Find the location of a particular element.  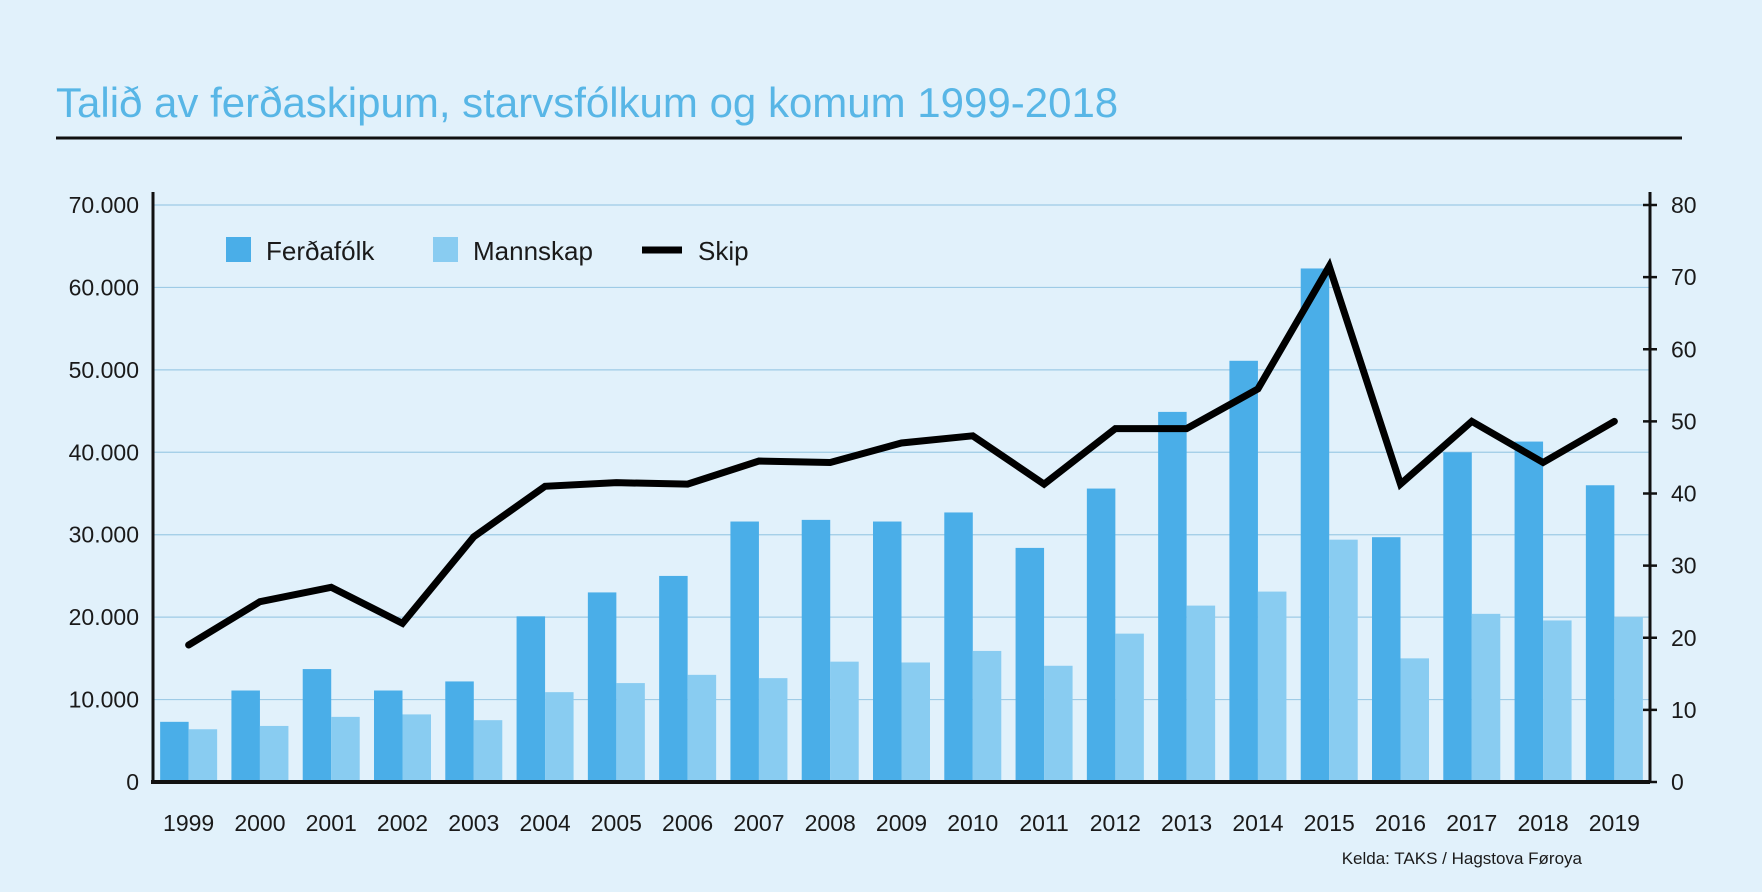

x-tick-label: 2008 is located at coordinates (830, 823).